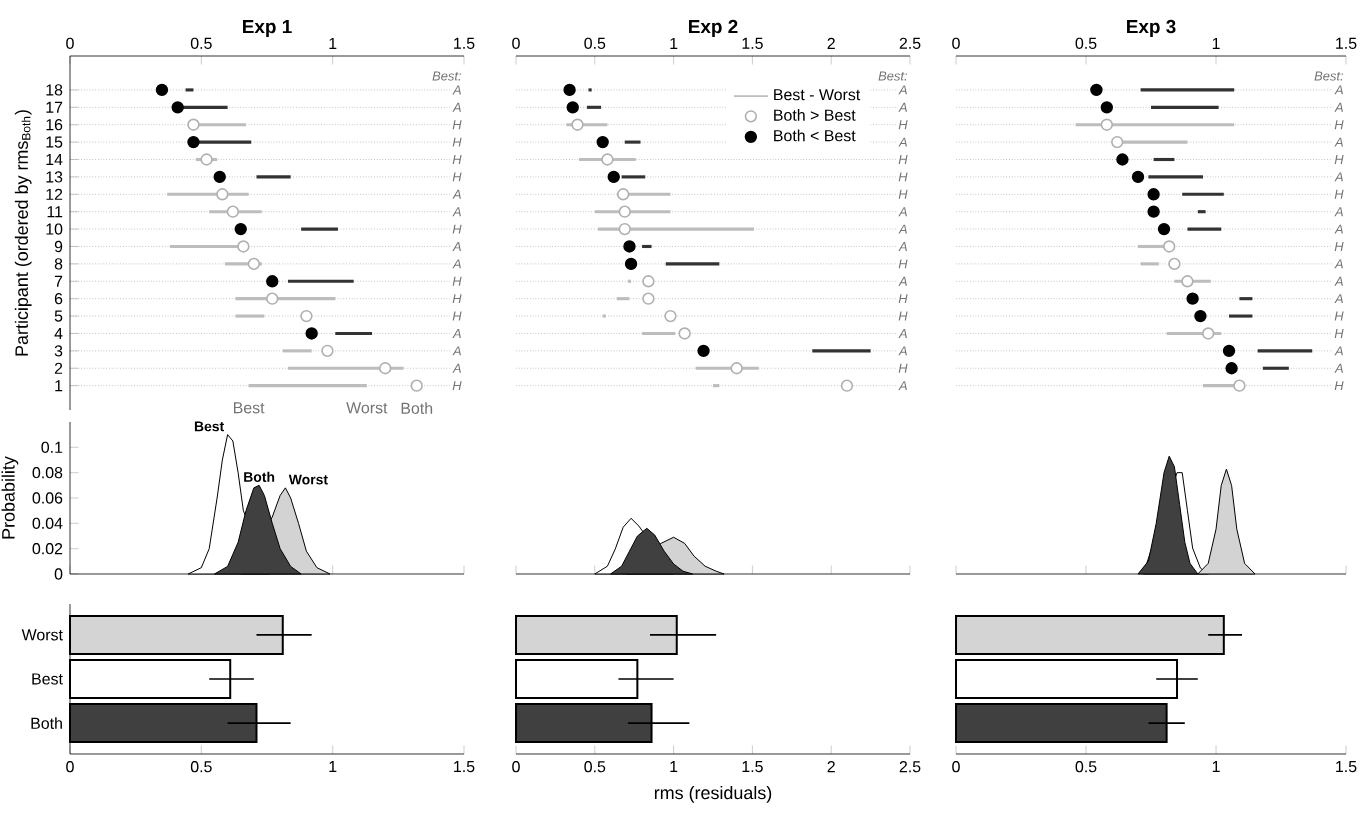 This screenshot has width=1370, height=816. What do you see at coordinates (713, 28) in the screenshot?
I see `chart-title: Exp 2` at bounding box center [713, 28].